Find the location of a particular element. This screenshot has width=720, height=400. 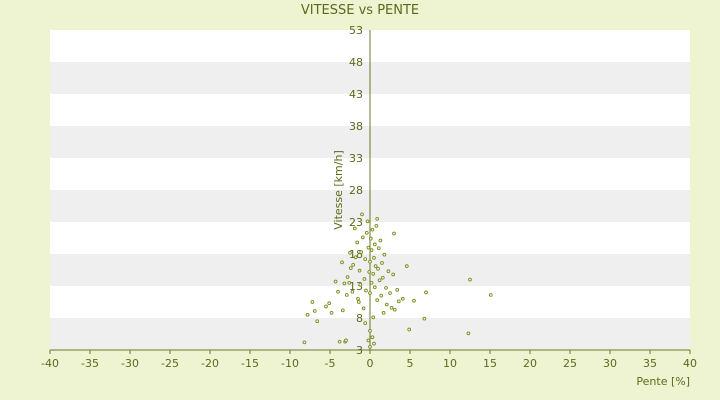

x-axis-label: Pente [%] is located at coordinates (663, 381).